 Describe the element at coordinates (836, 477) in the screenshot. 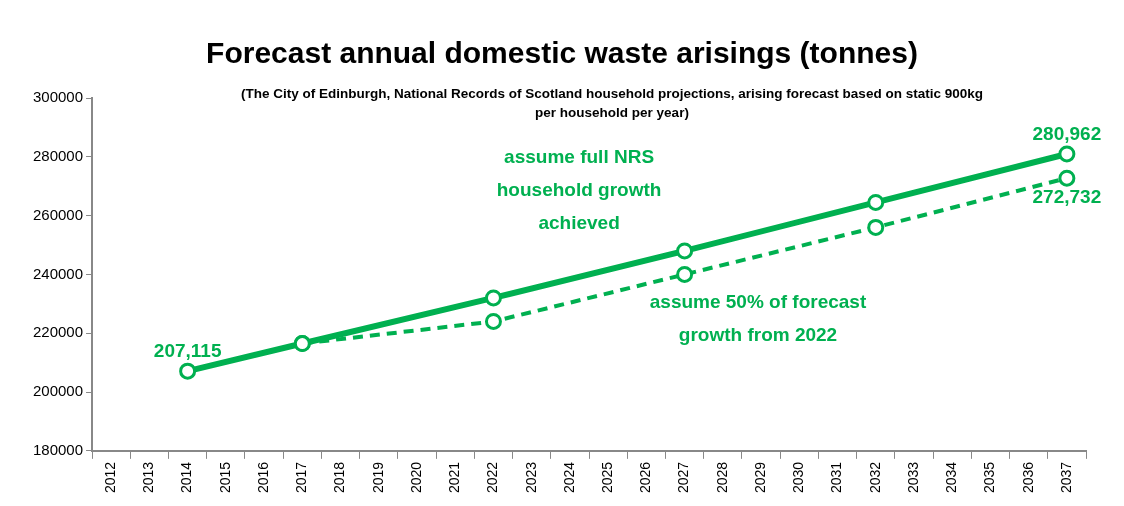

I see `x-tick-label: 2031` at that location.